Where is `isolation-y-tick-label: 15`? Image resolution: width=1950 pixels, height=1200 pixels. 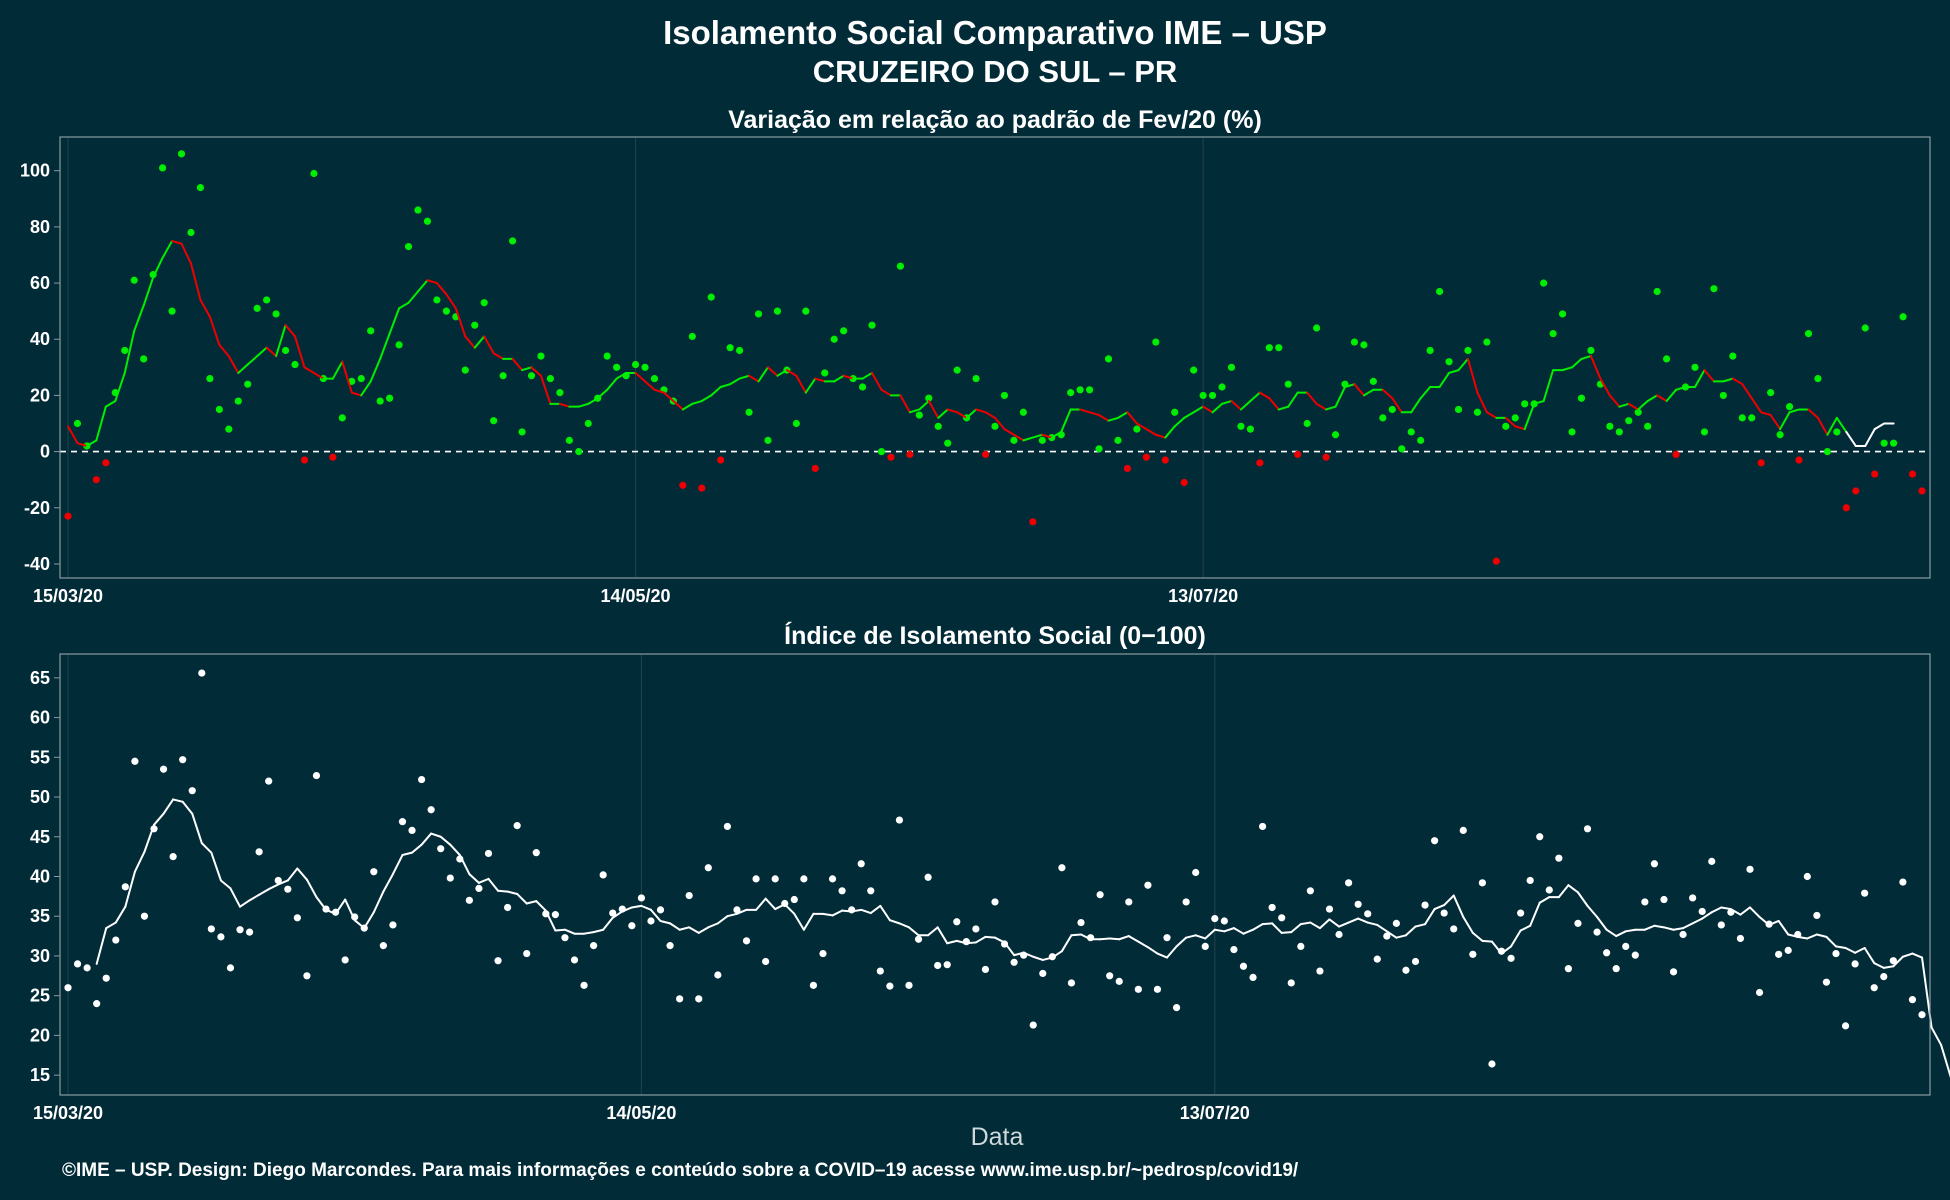 isolation-y-tick-label: 15 is located at coordinates (40, 1075).